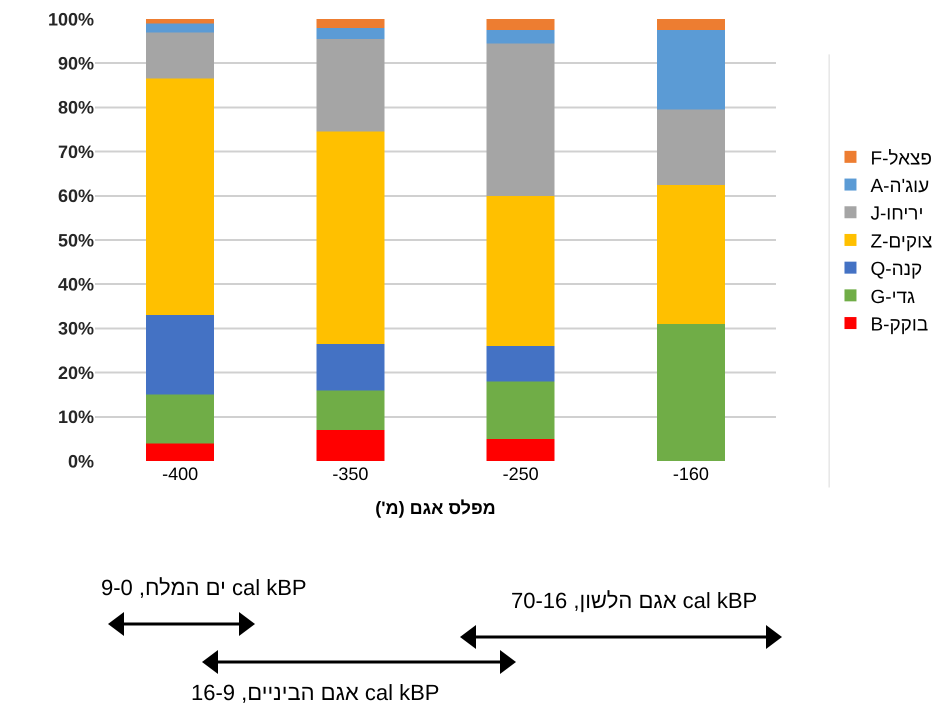  What do you see at coordinates (315, 692) in the screenshot?
I see `text: אגם הביניים, 16-9 cal kBP` at bounding box center [315, 692].